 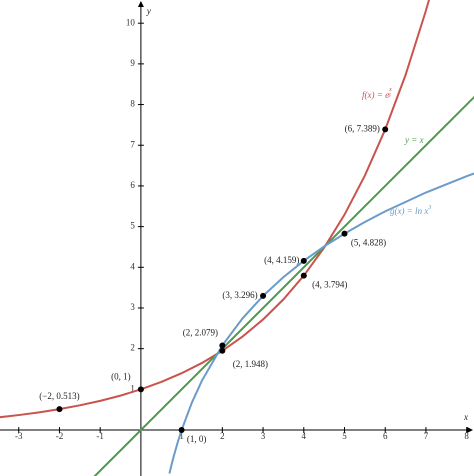 What do you see at coordinates (304, 436) in the screenshot?
I see `x-tick-label: 4` at bounding box center [304, 436].